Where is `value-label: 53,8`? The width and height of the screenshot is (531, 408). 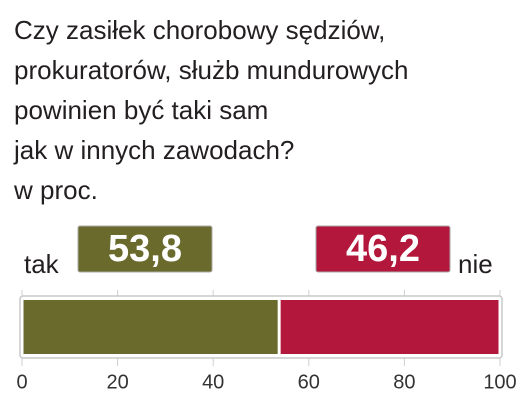 value-label: 53,8 is located at coordinates (145, 249).